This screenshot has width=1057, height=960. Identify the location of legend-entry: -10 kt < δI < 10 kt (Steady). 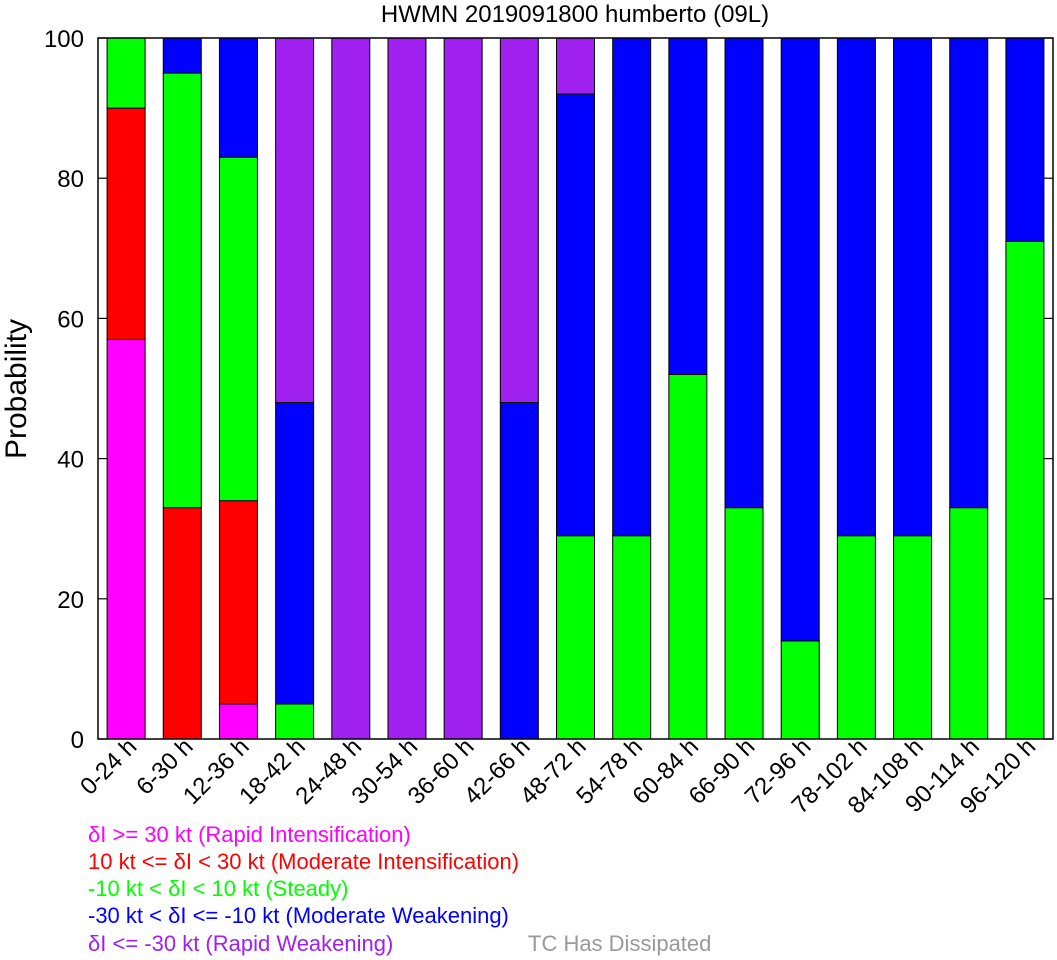
(218, 888).